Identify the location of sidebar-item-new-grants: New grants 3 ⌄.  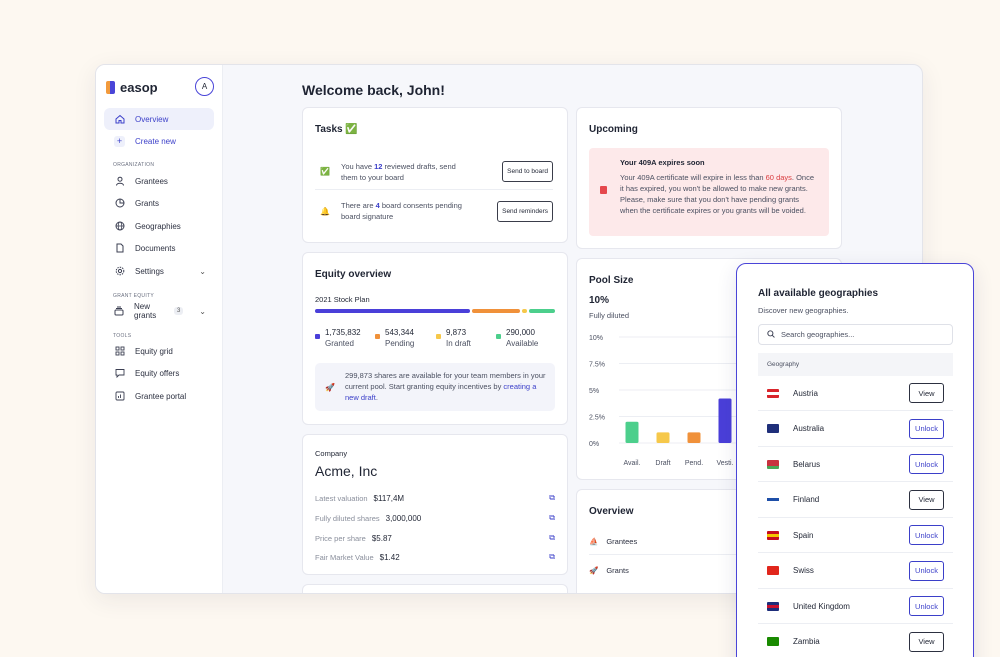
(159, 311).